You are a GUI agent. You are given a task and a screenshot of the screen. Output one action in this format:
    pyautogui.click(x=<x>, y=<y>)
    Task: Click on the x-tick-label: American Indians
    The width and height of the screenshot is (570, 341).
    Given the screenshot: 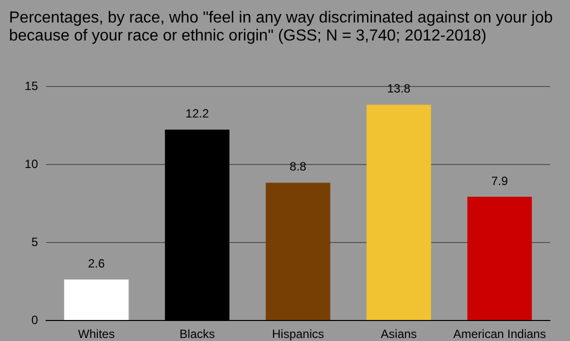 What is the action you would take?
    pyautogui.click(x=499, y=334)
    